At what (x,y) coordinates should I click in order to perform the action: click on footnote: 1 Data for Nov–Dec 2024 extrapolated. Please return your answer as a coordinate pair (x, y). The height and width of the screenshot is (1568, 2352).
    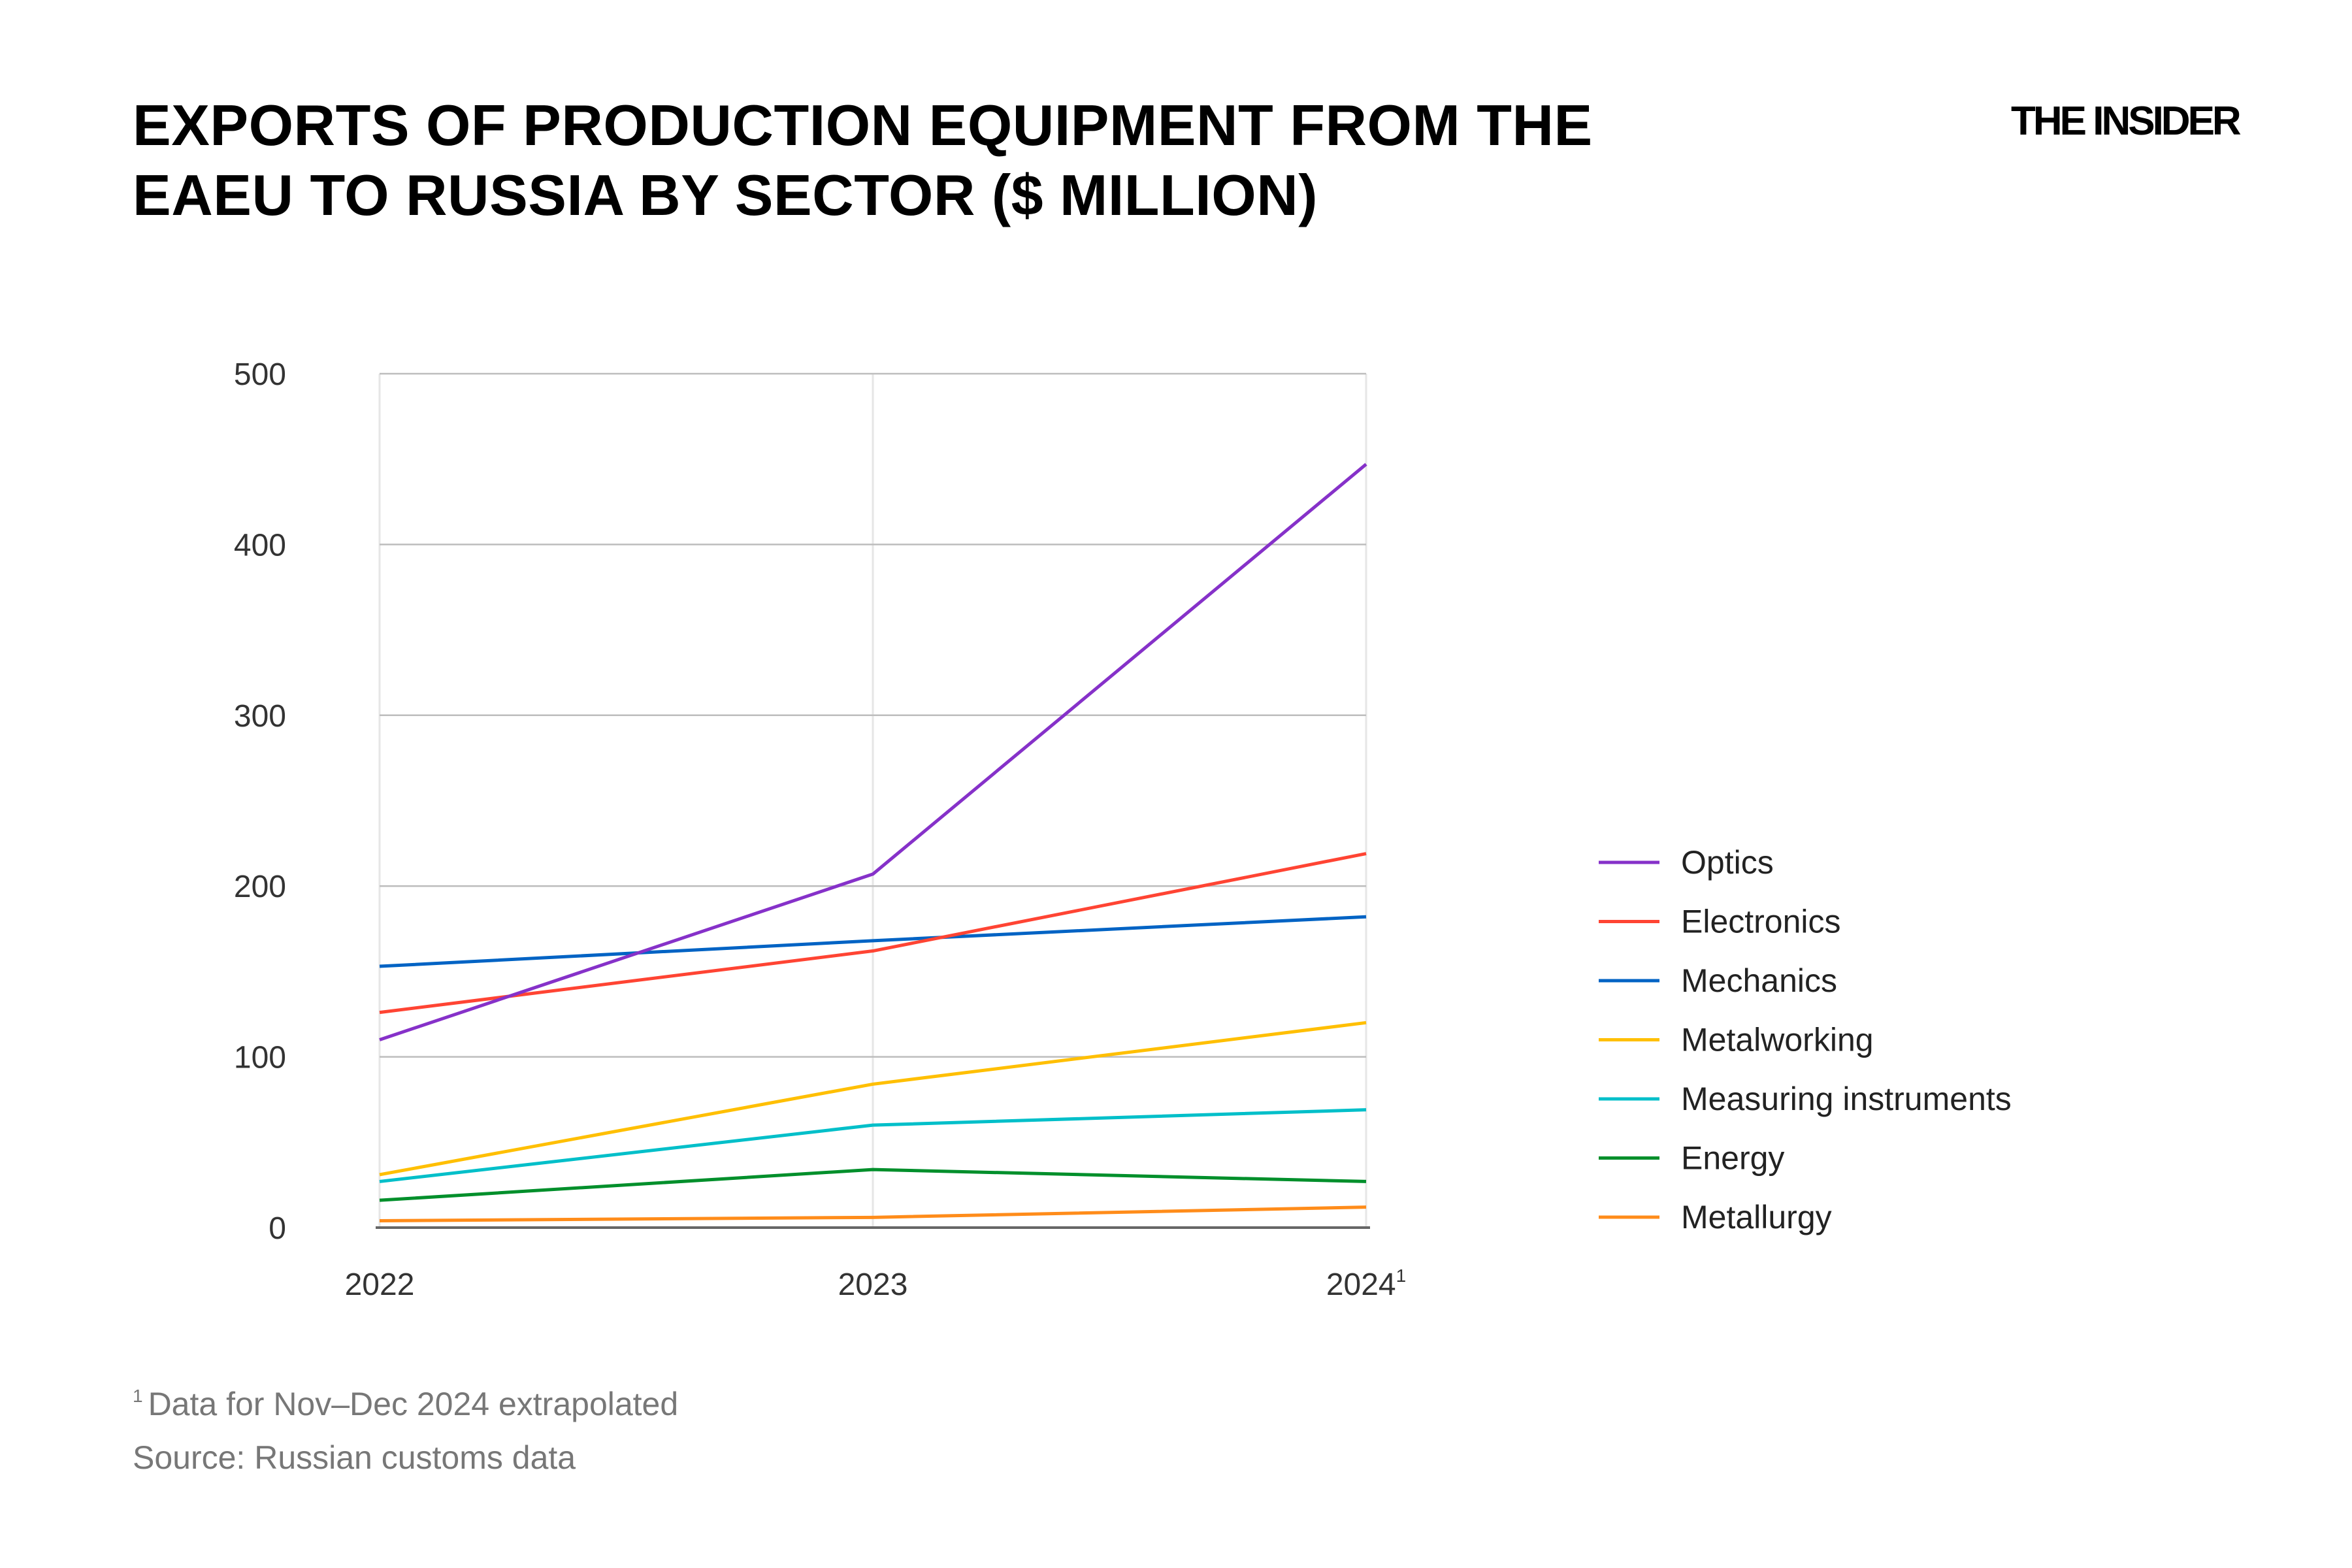
    Looking at the image, I should click on (405, 1404).